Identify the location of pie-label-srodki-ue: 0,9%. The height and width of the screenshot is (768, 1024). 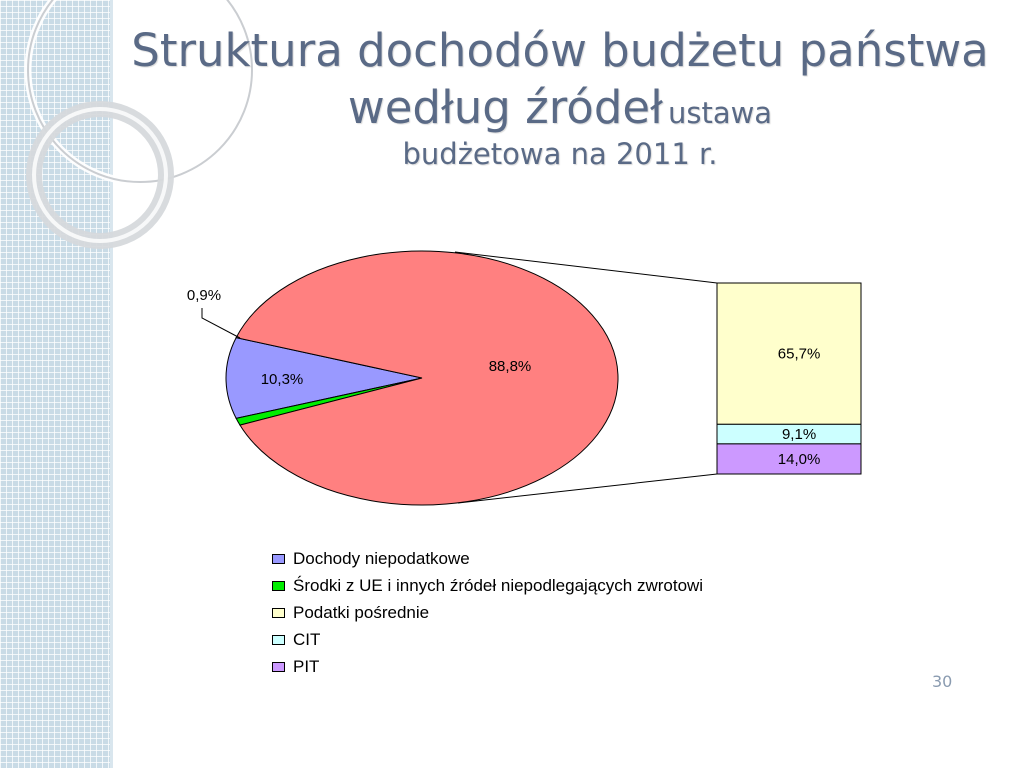
(204, 295).